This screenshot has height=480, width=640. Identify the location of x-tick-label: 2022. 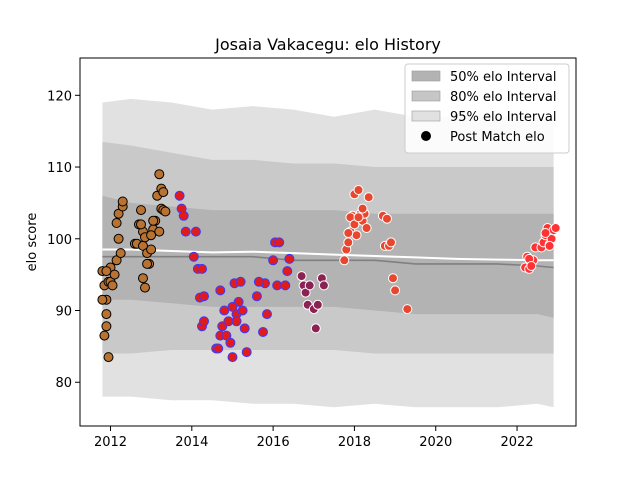
(517, 442).